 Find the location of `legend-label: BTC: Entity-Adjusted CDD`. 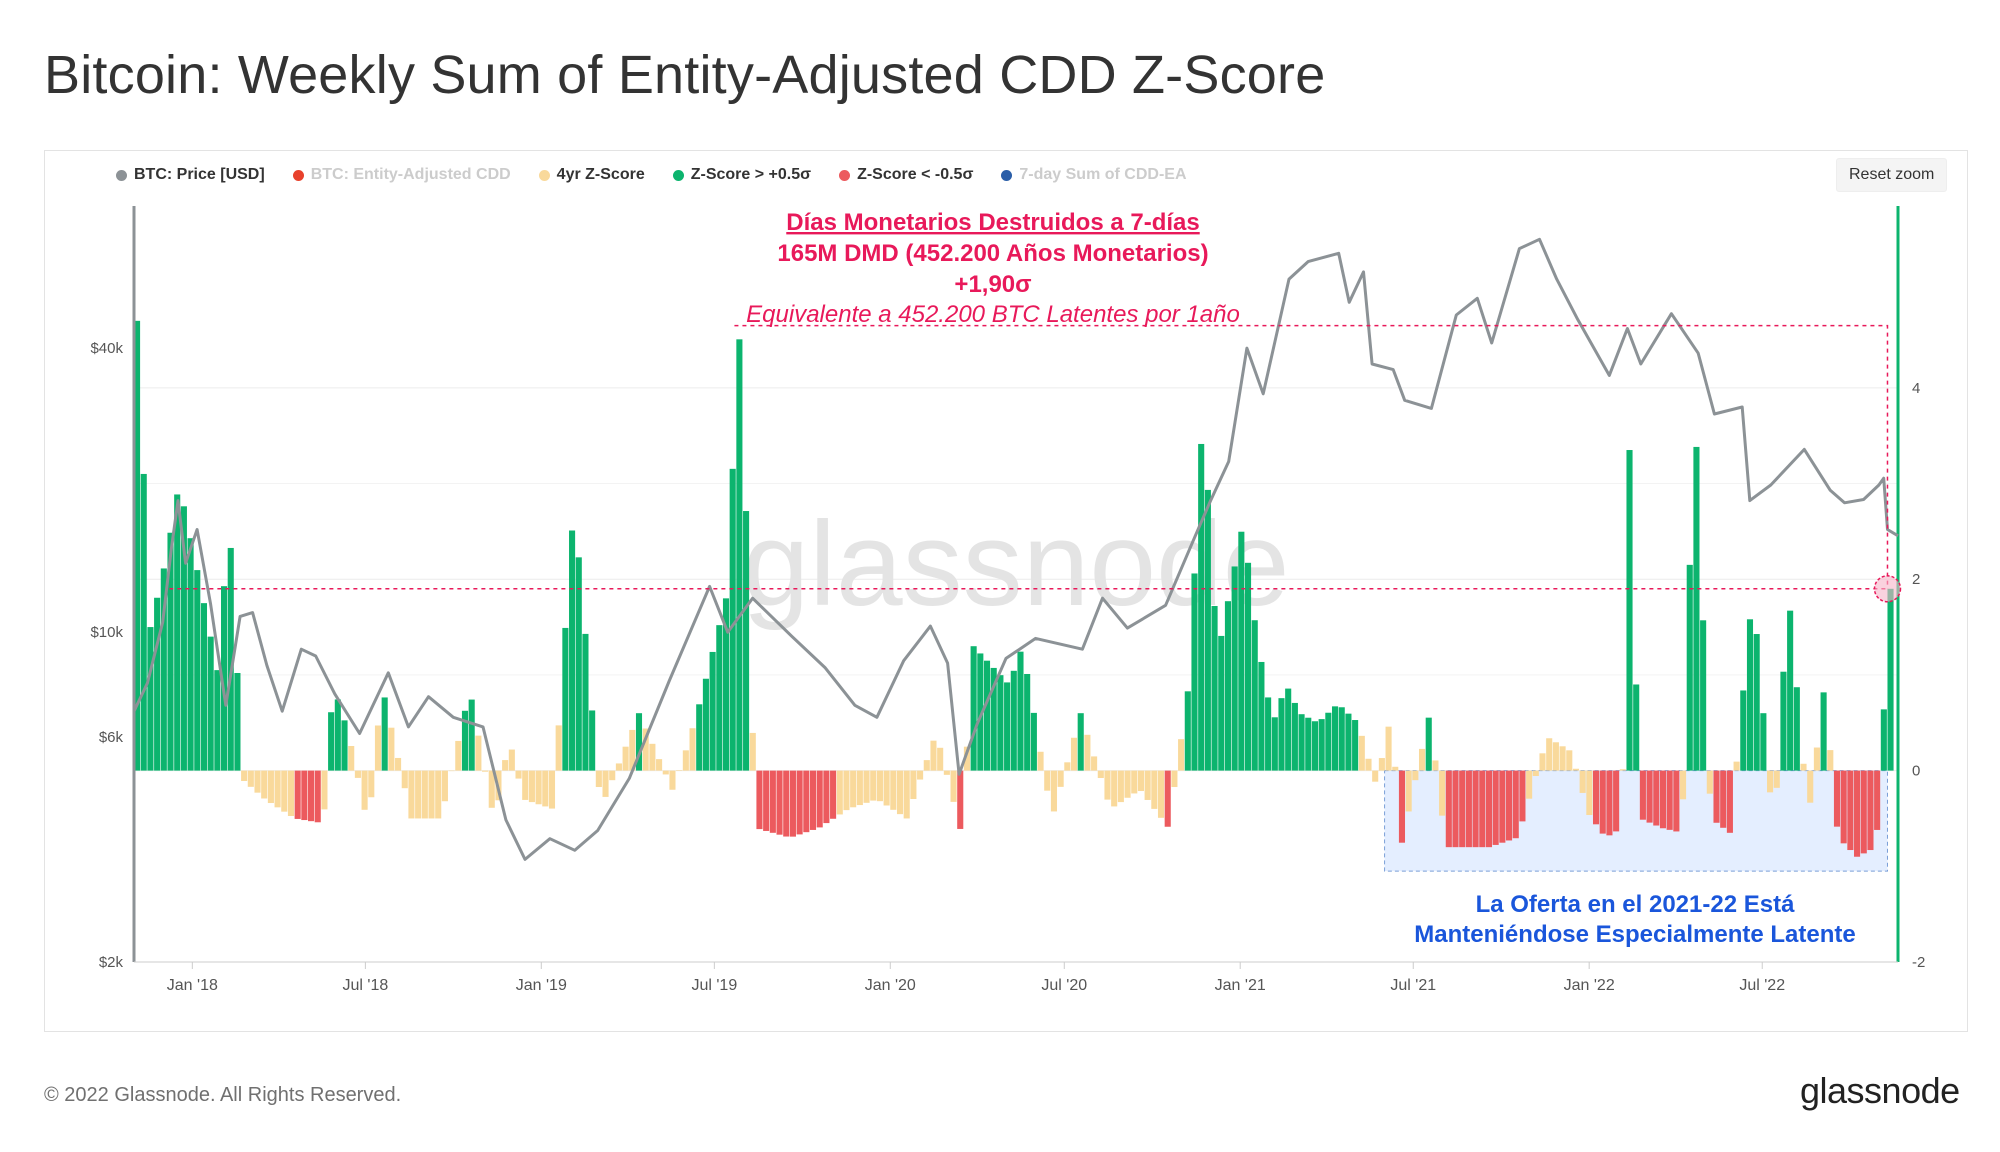

legend-label: BTC: Entity-Adjusted CDD is located at coordinates (410, 174).